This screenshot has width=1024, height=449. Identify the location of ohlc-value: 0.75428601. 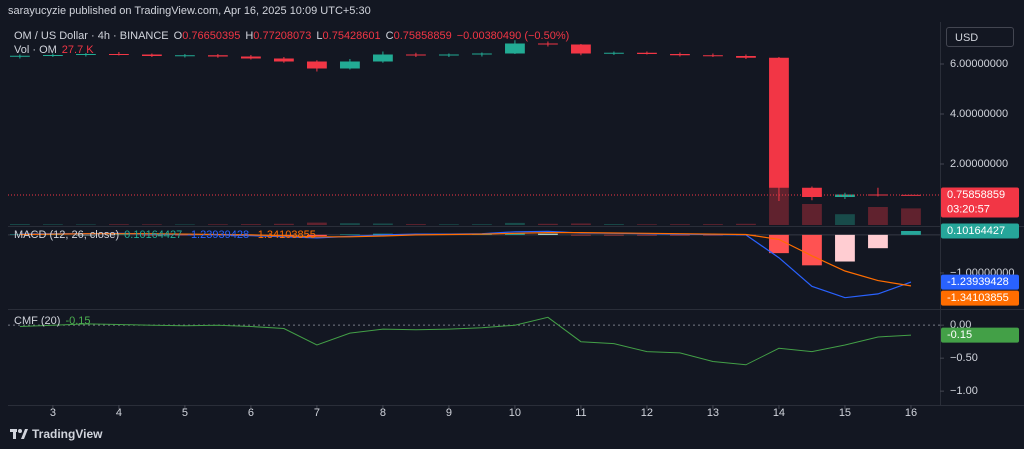
(351, 36).